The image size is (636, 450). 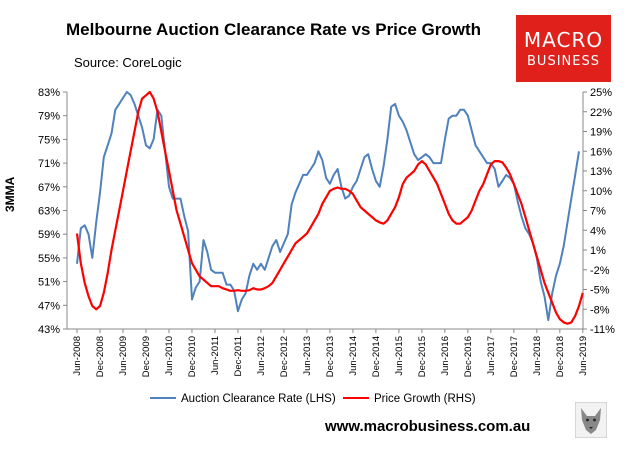 I want to click on x-tick-label: Jun-2014, so click(x=353, y=356).